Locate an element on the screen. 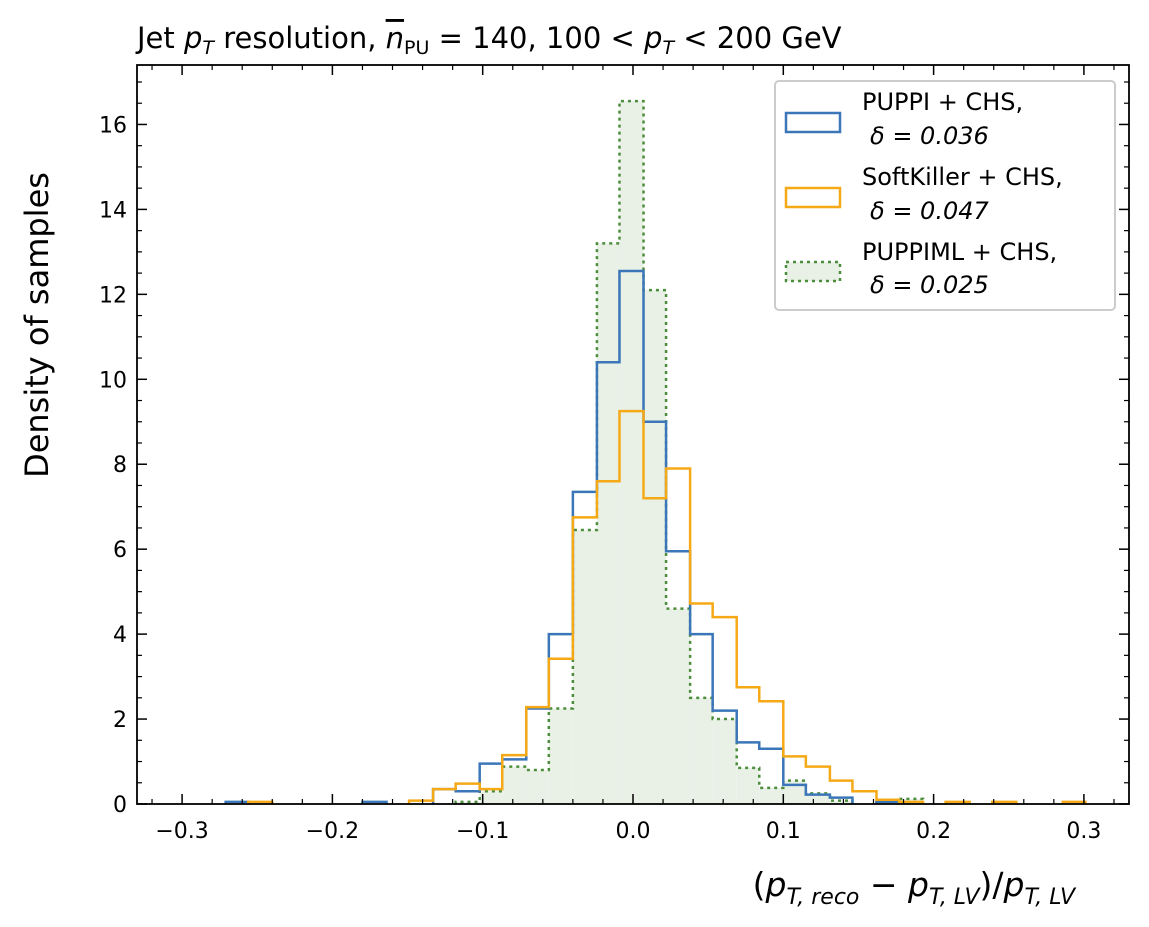 The width and height of the screenshot is (1149, 927). legend-delta-softkiller: δ = 0.047 is located at coordinates (929, 211).